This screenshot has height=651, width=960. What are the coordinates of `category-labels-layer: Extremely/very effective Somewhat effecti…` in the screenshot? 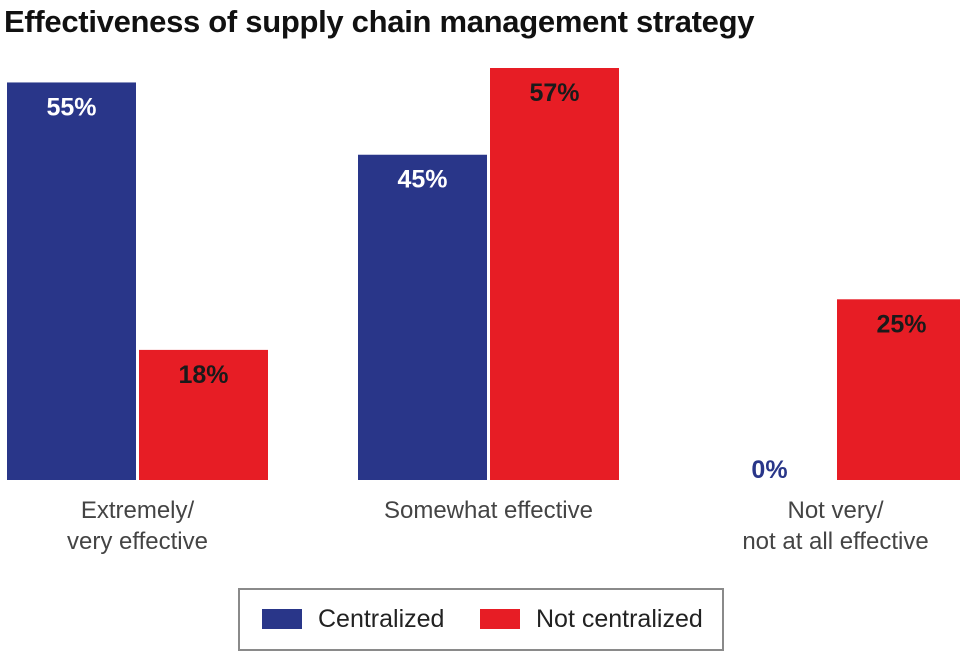 It's located at (498, 526).